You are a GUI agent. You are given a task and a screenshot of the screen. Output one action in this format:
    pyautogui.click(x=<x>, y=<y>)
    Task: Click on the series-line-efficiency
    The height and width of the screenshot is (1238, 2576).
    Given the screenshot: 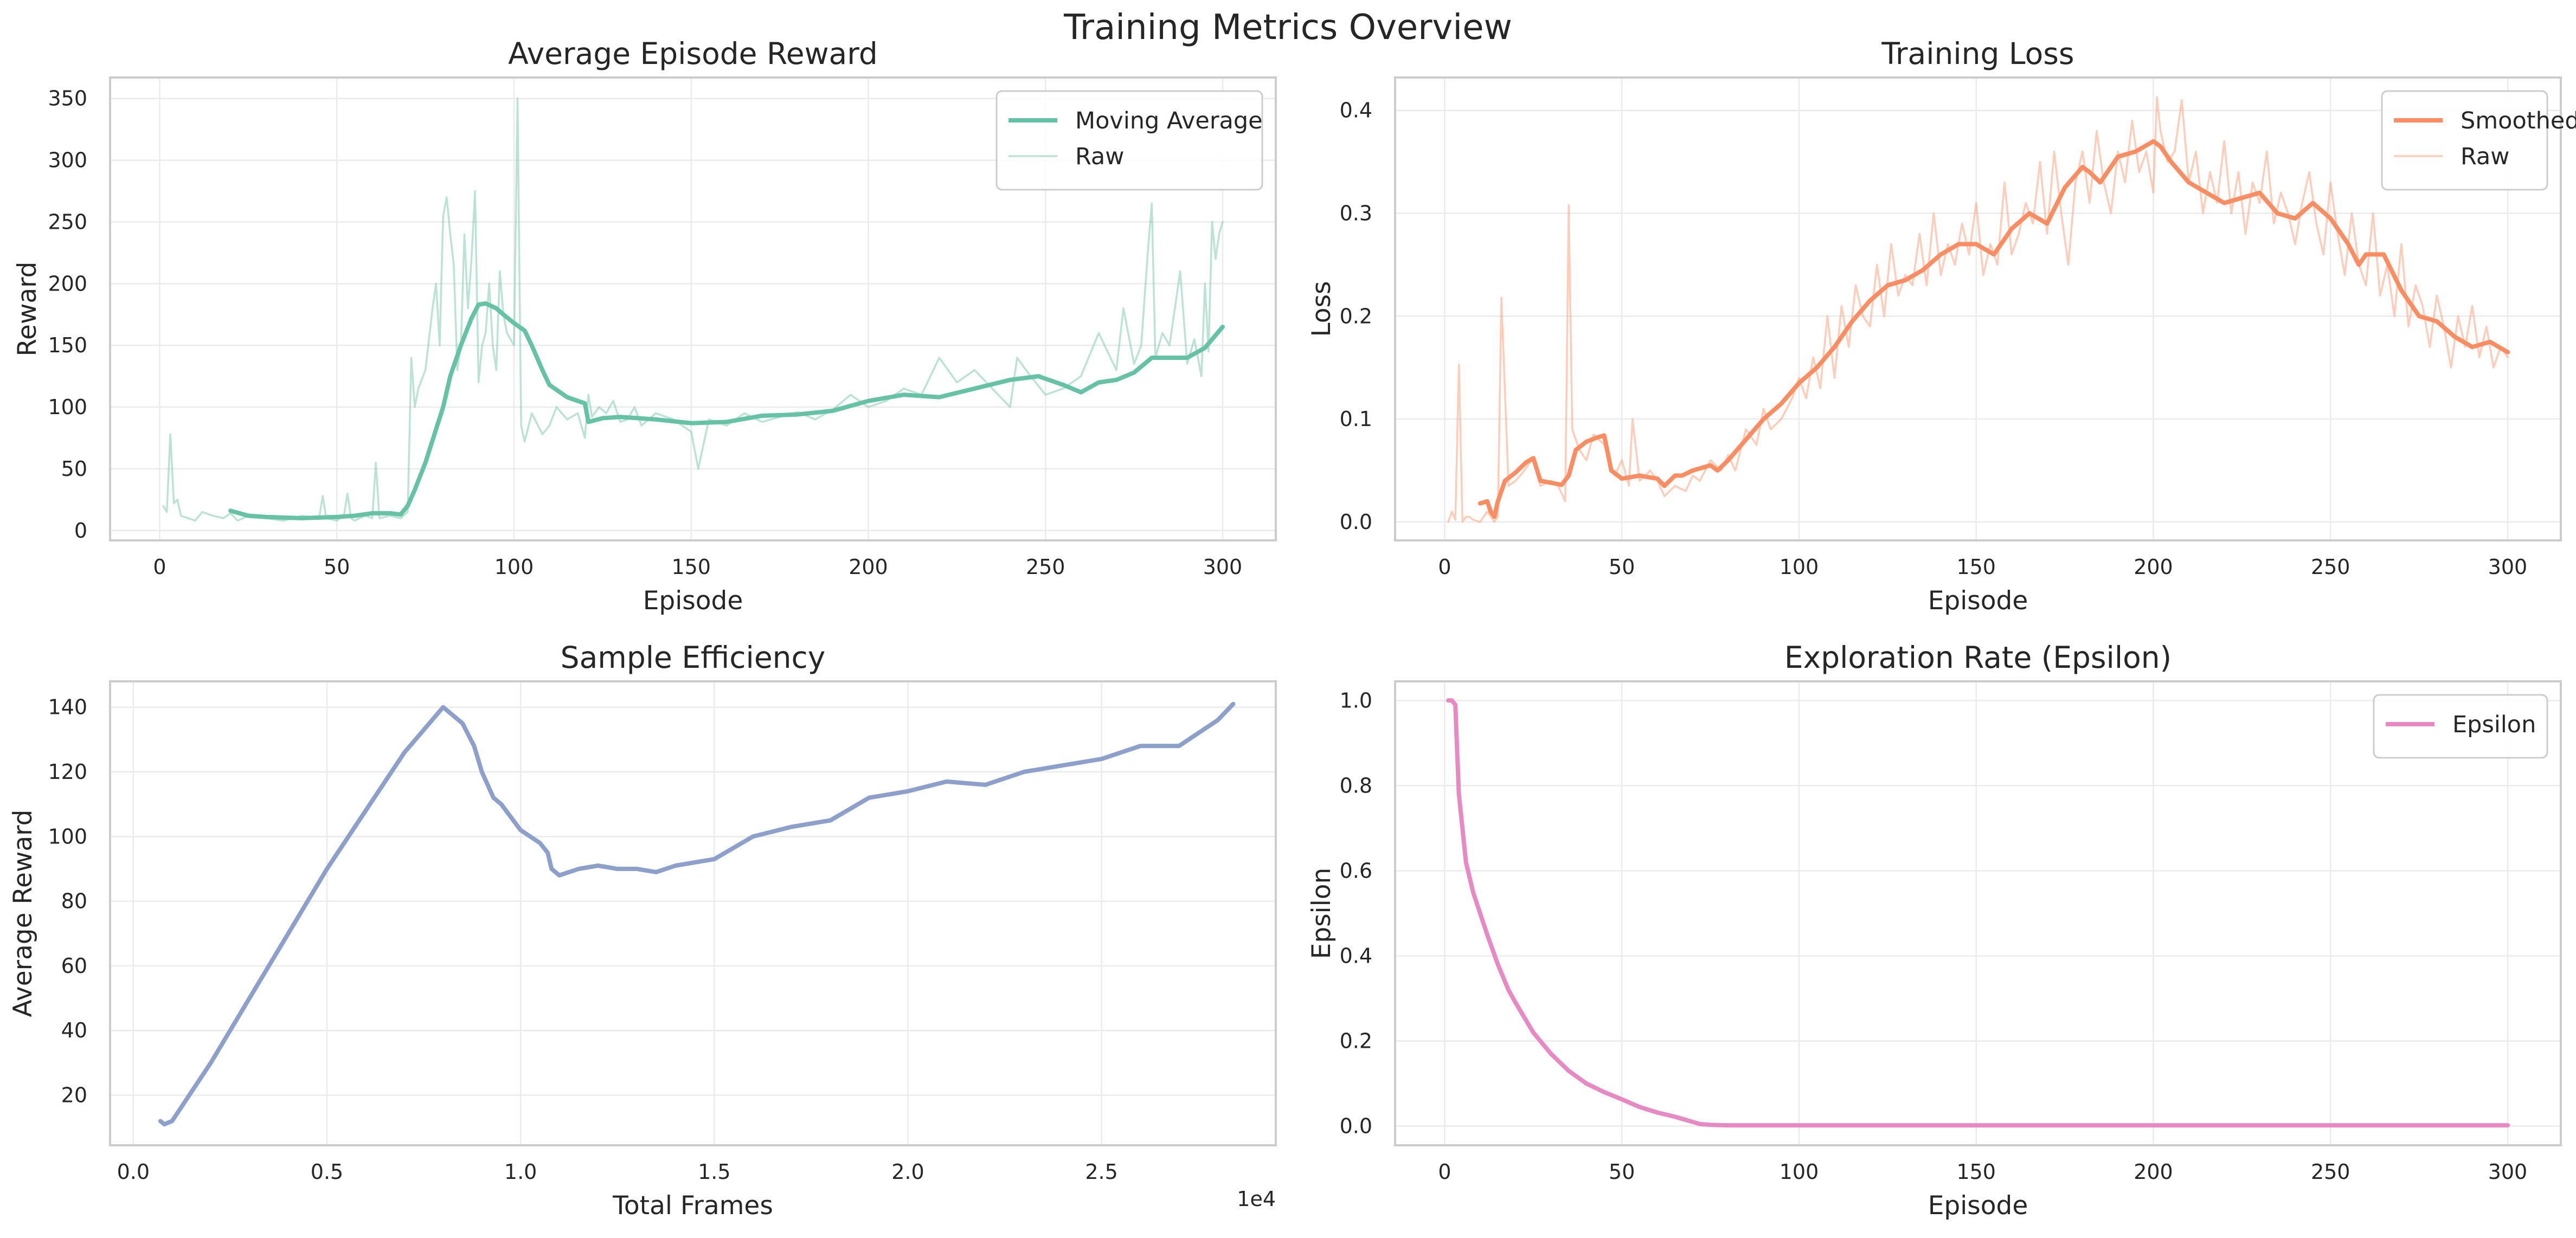 What is the action you would take?
    pyautogui.click(x=697, y=914)
    